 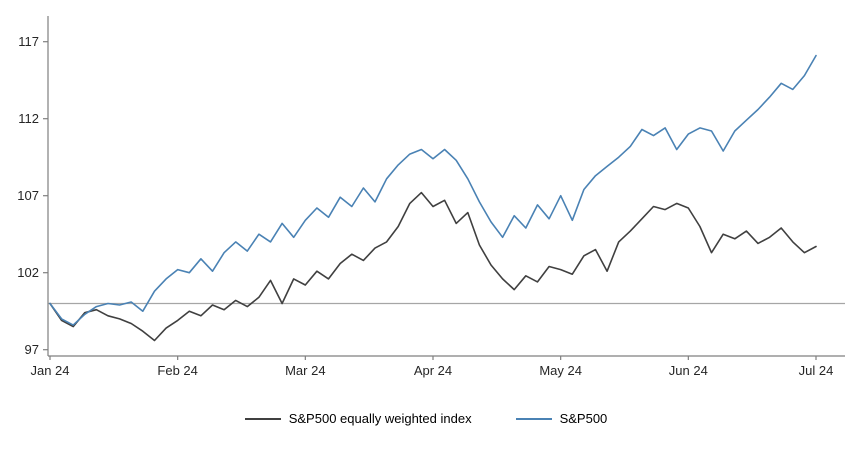 I want to click on chart-legend: S&P500 equally weighted index S&P500, so click(x=426, y=418).